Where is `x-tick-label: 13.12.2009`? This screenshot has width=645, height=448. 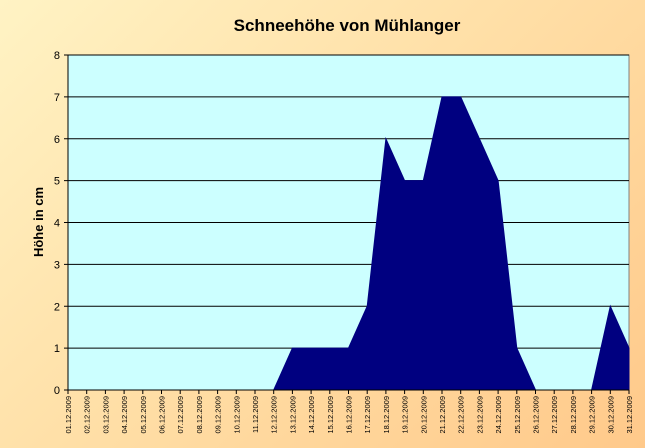
x-tick-label: 13.12.2009 is located at coordinates (292, 415).